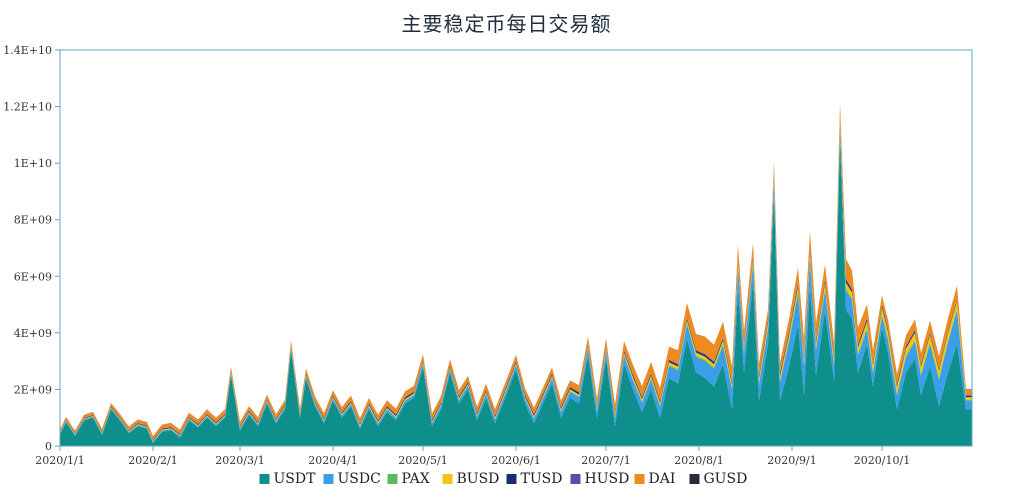 This screenshot has width=1013, height=500. Describe the element at coordinates (33, 220) in the screenshot. I see `y-tick-label: 8E+09` at that location.